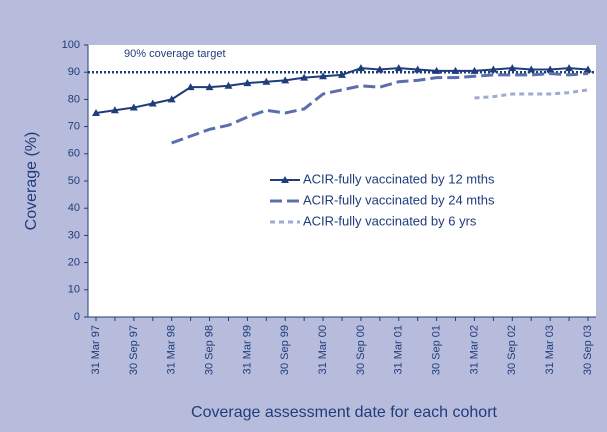  What do you see at coordinates (399, 350) in the screenshot?
I see `x-tick-label: 31 Mar 01` at bounding box center [399, 350].